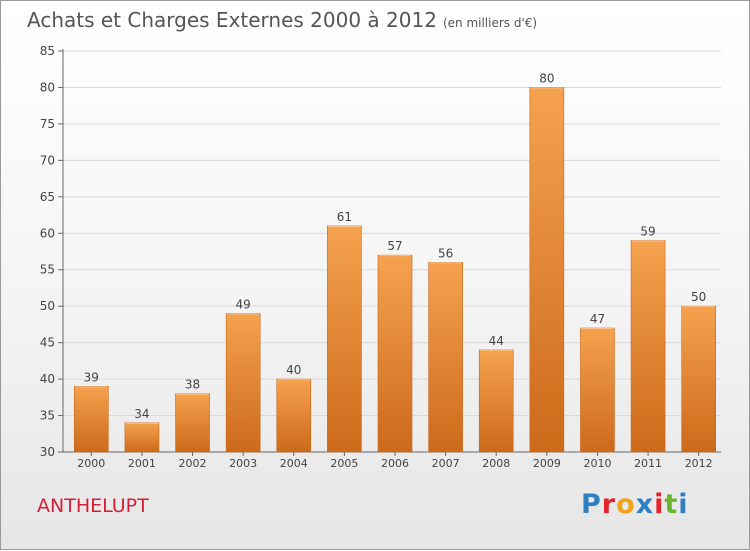 The image size is (750, 551). What do you see at coordinates (648, 463) in the screenshot?
I see `x-tick-label: 2011` at bounding box center [648, 463].